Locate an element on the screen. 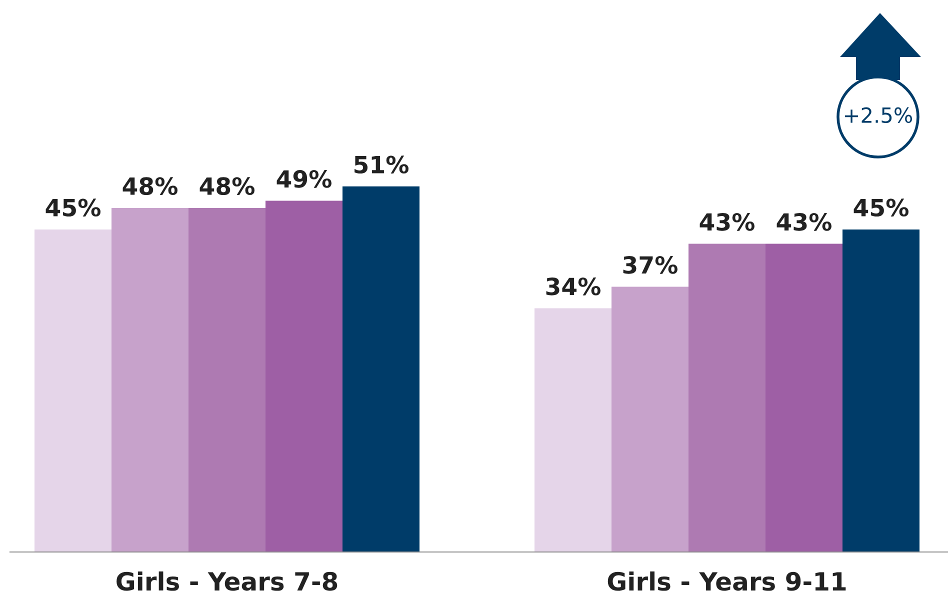 Image resolution: width=948 pixels, height=606 pixels. data-label: 51% is located at coordinates (381, 165).